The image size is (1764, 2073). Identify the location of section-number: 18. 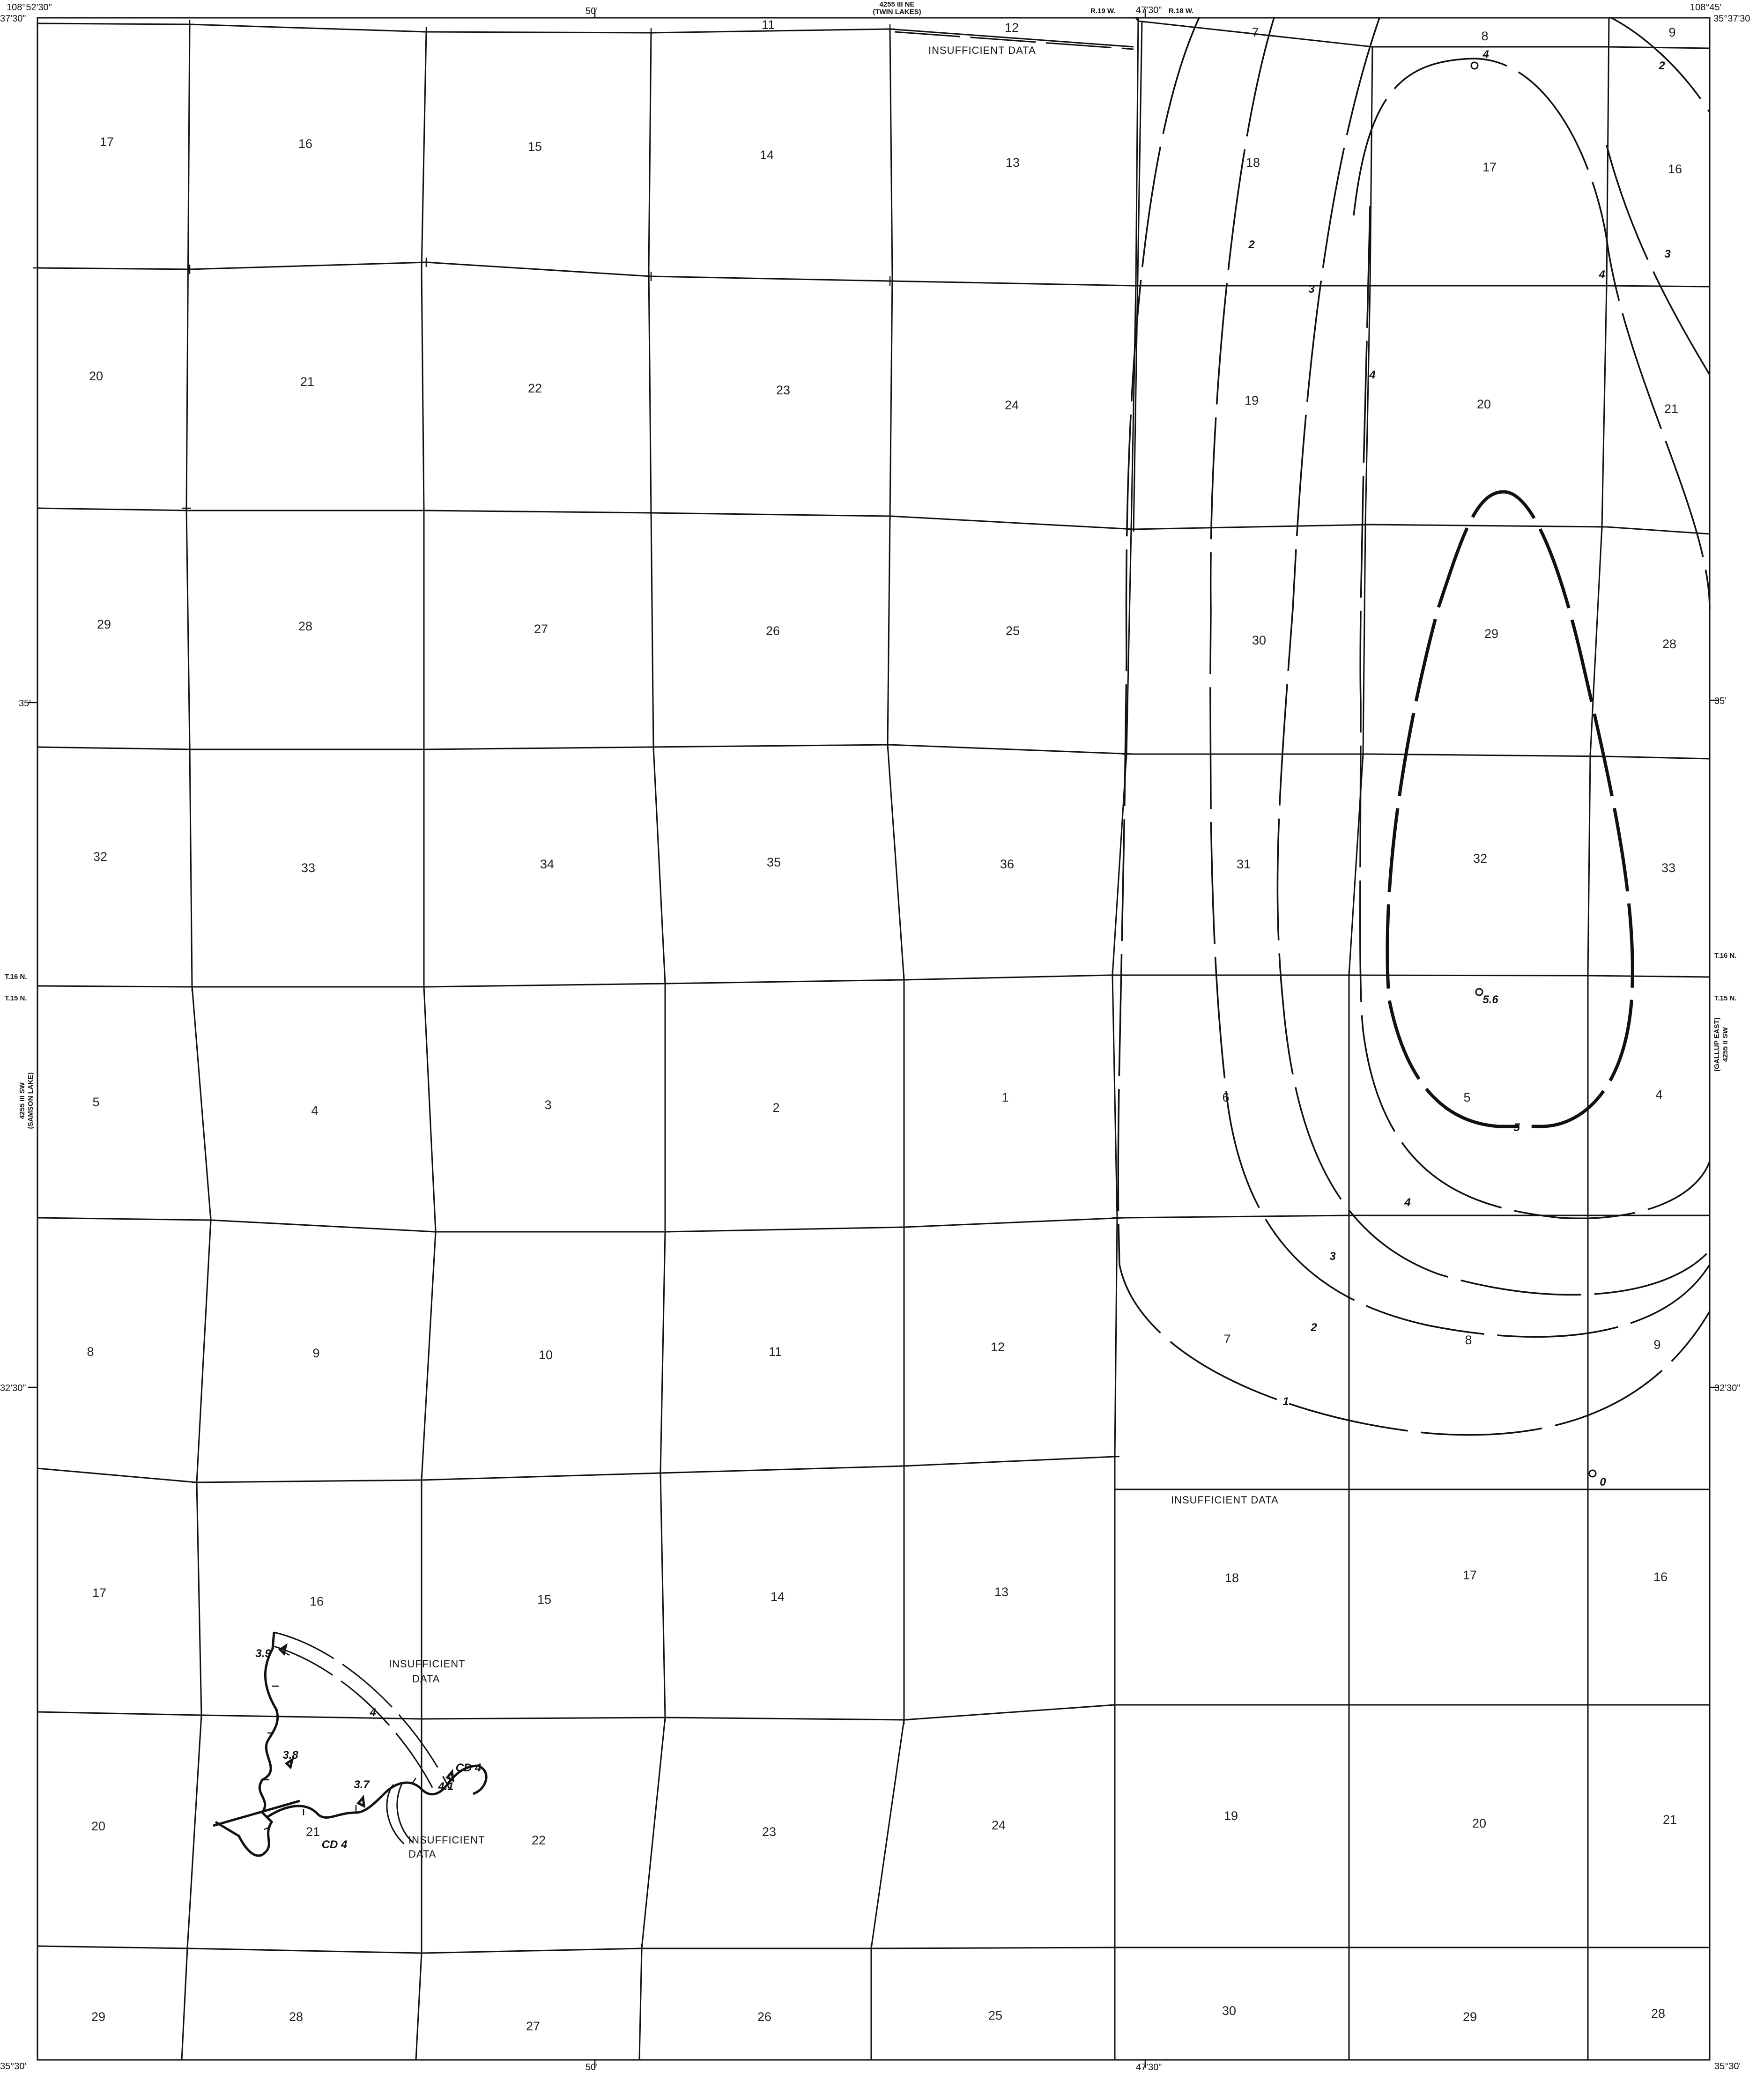
(1253, 162).